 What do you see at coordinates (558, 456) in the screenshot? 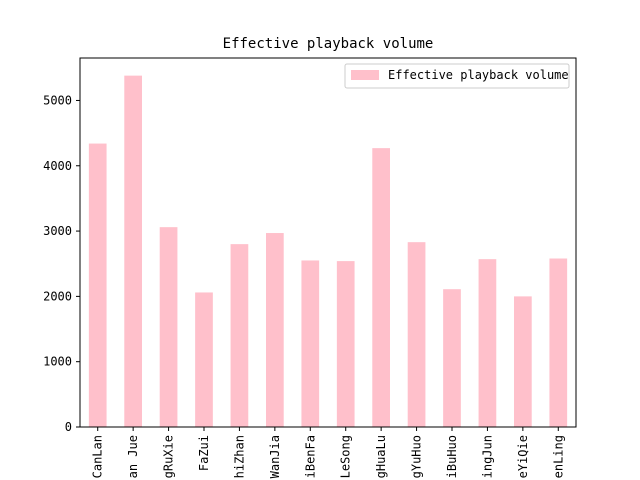
I see `x-tick-label: enLing` at bounding box center [558, 456].